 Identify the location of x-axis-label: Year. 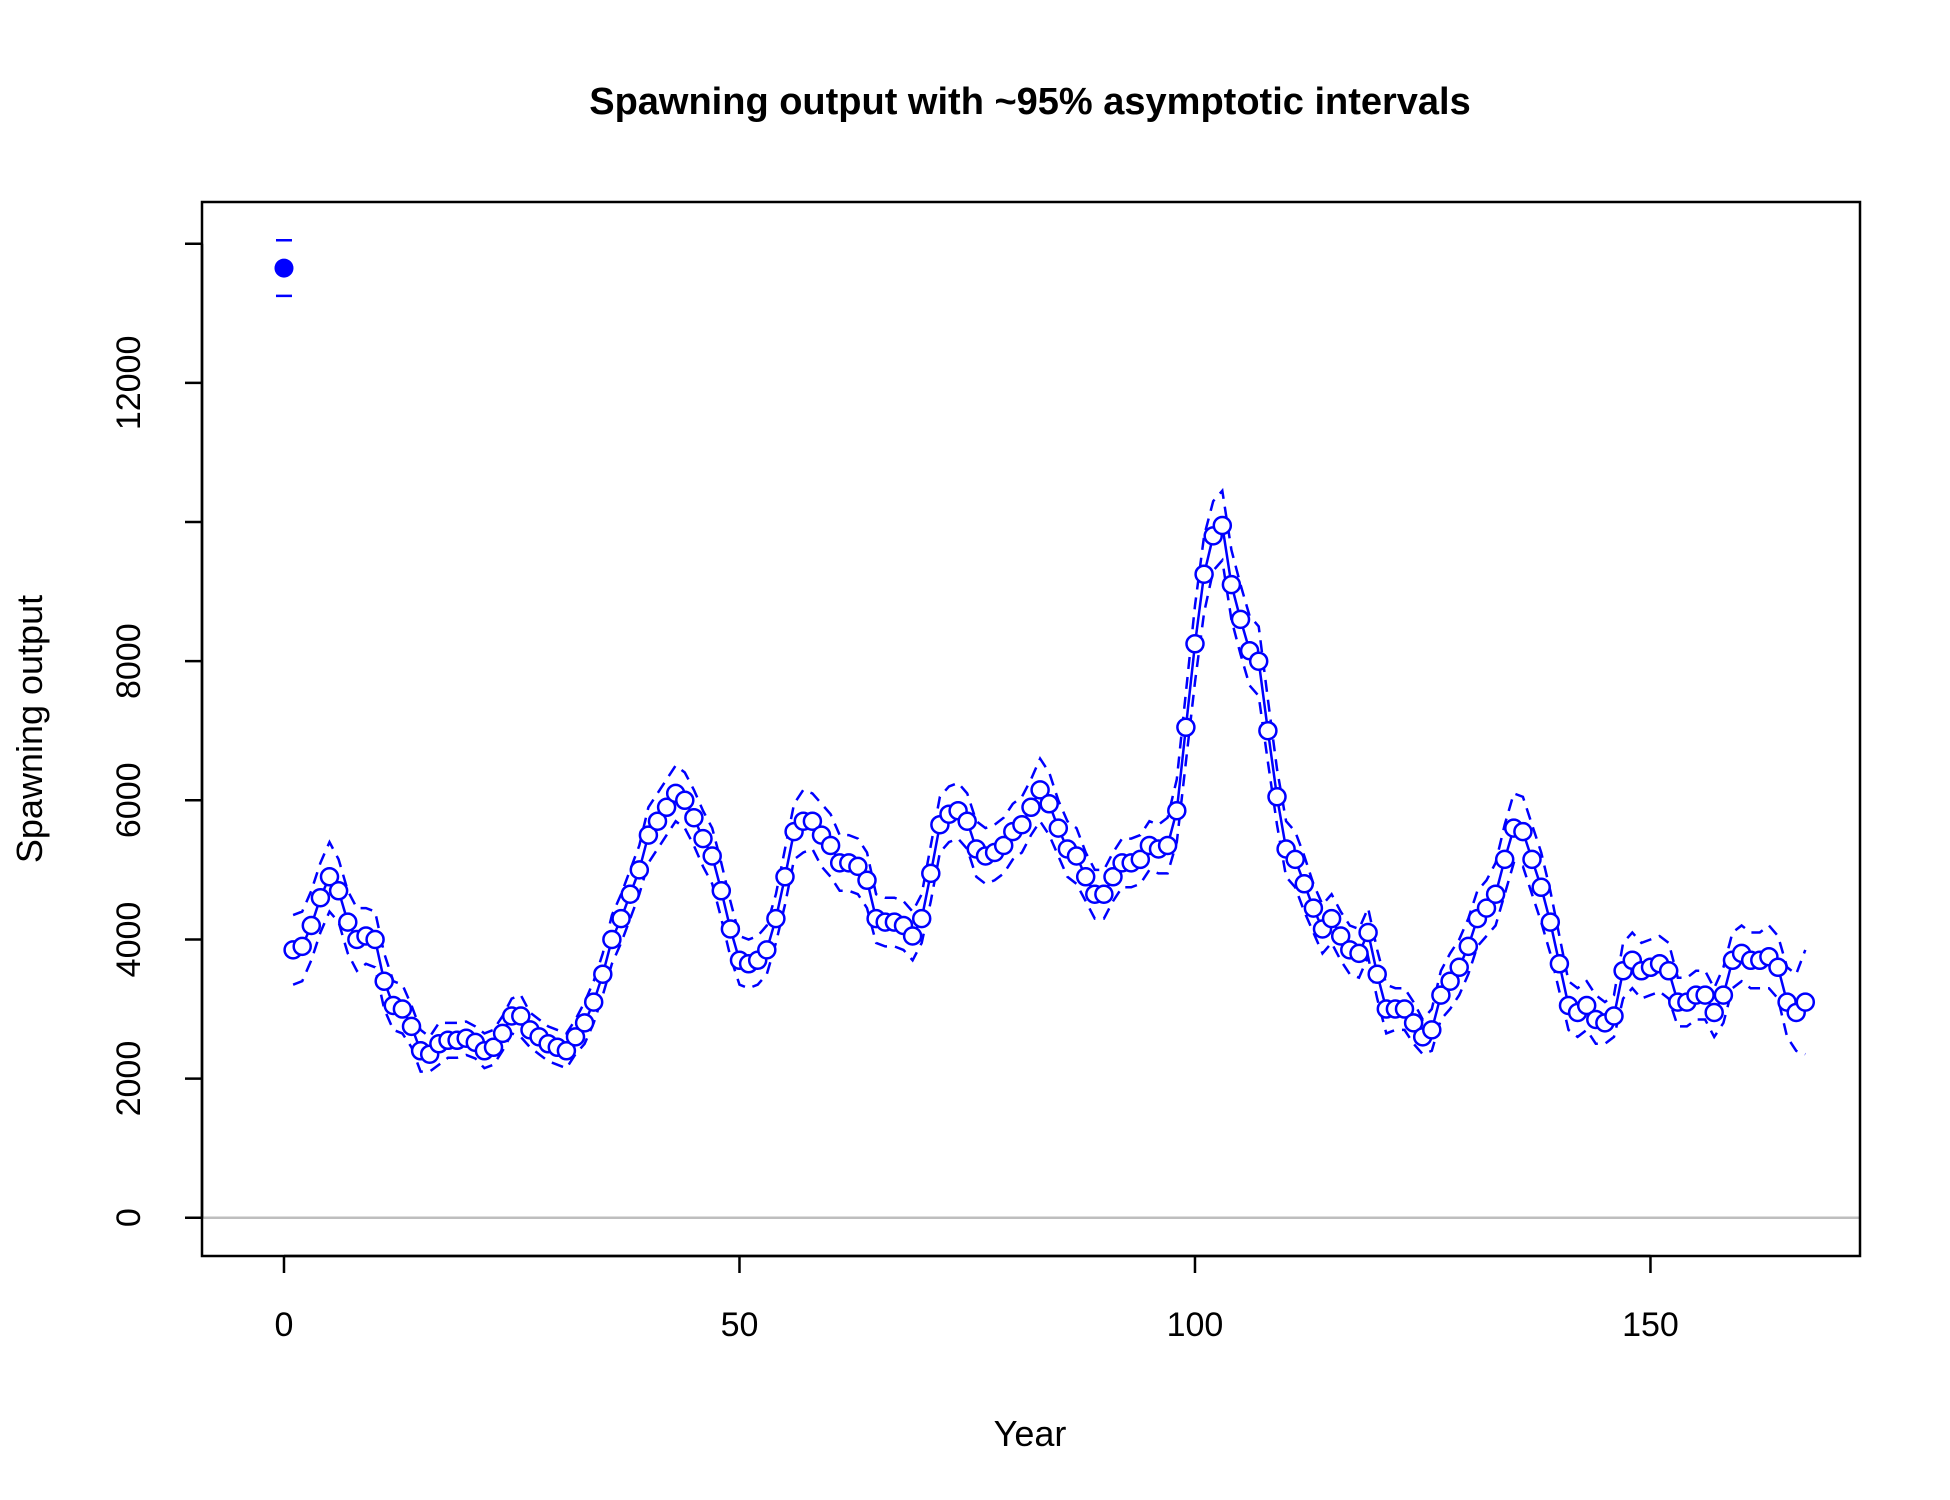
(1030, 1433).